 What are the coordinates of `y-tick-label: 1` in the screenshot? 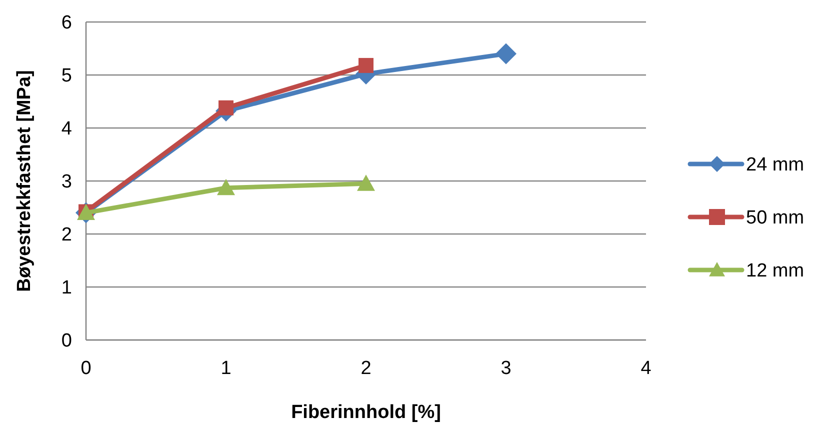 It's located at (66, 288).